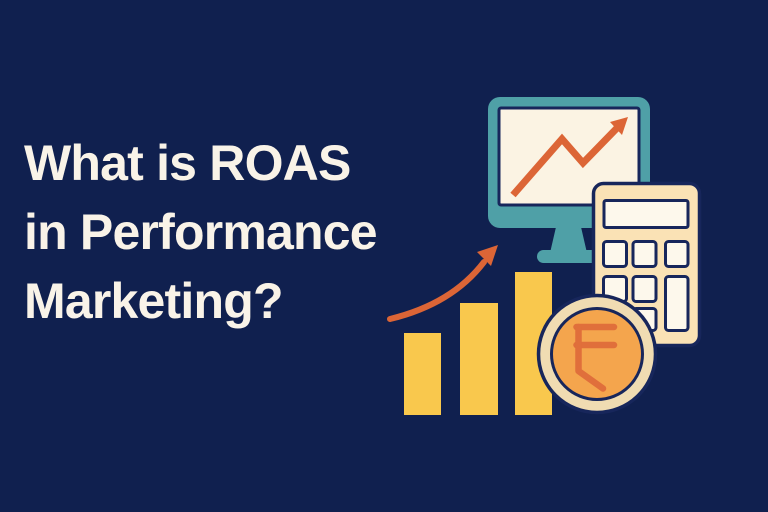 Image resolution: width=768 pixels, height=512 pixels. I want to click on rupee-coin-icon, so click(597, 354).